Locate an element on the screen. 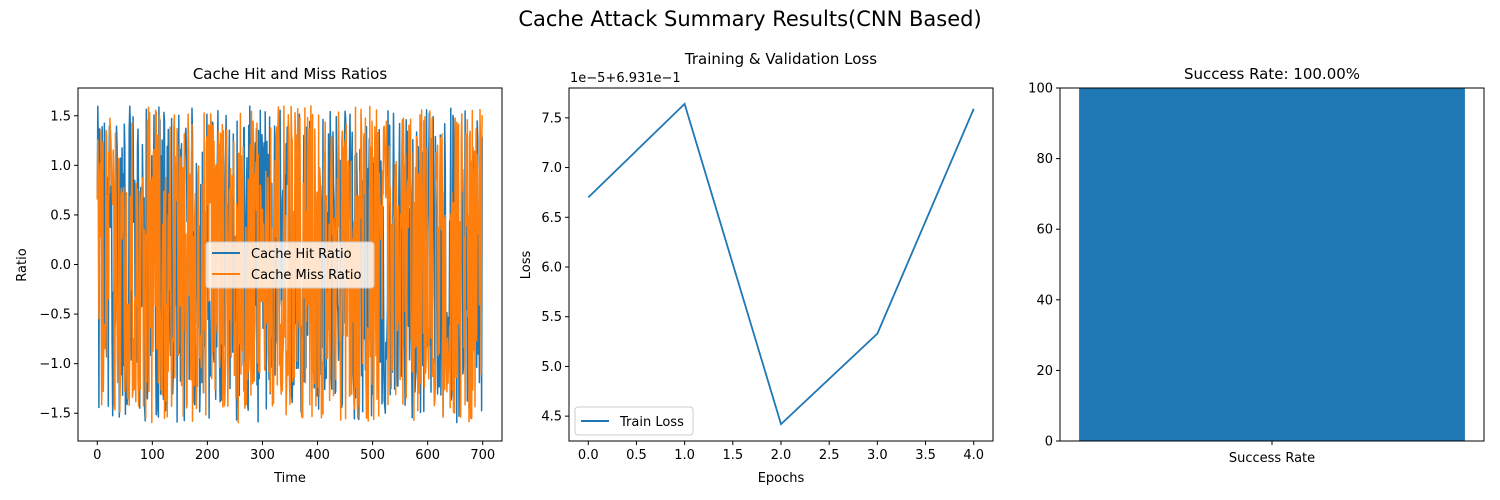 The width and height of the screenshot is (1500, 500). hit-miss-legend: Cache Hit Ratio Cache Miss Ratio is located at coordinates (290, 265).